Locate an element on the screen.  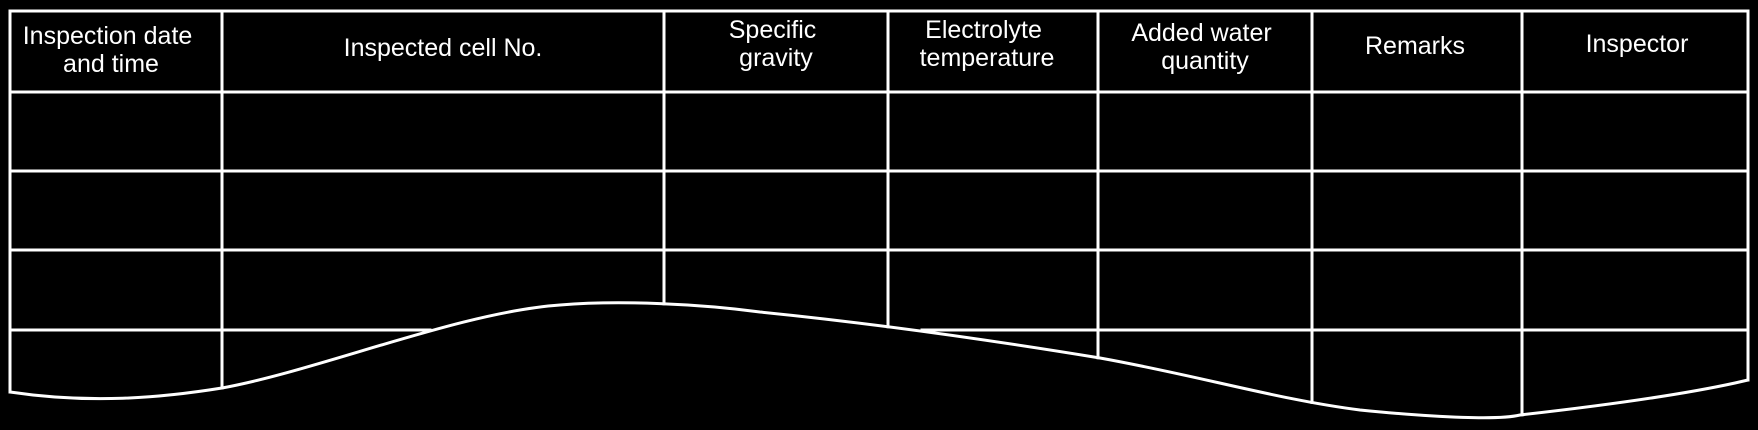
header-inspector: Inspector is located at coordinates (1637, 44).